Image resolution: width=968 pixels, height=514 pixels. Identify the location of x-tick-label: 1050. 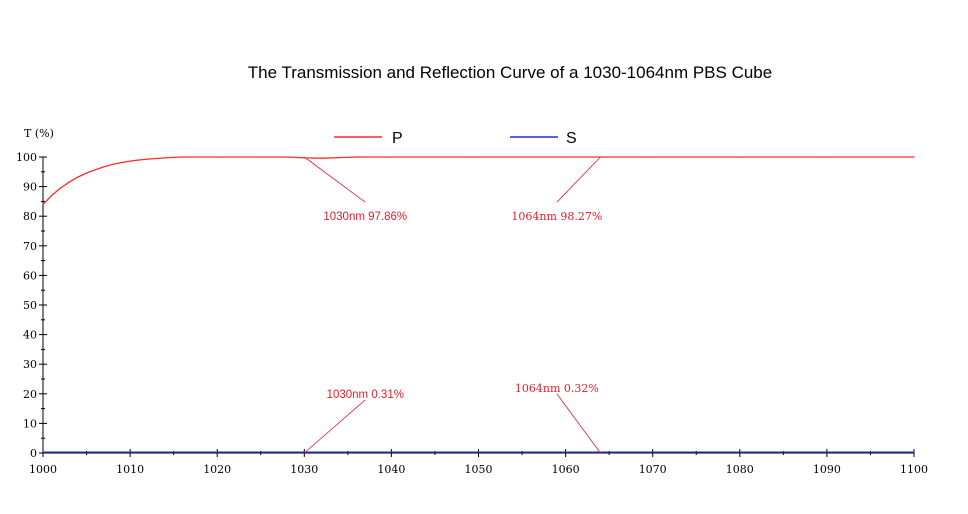
(479, 469).